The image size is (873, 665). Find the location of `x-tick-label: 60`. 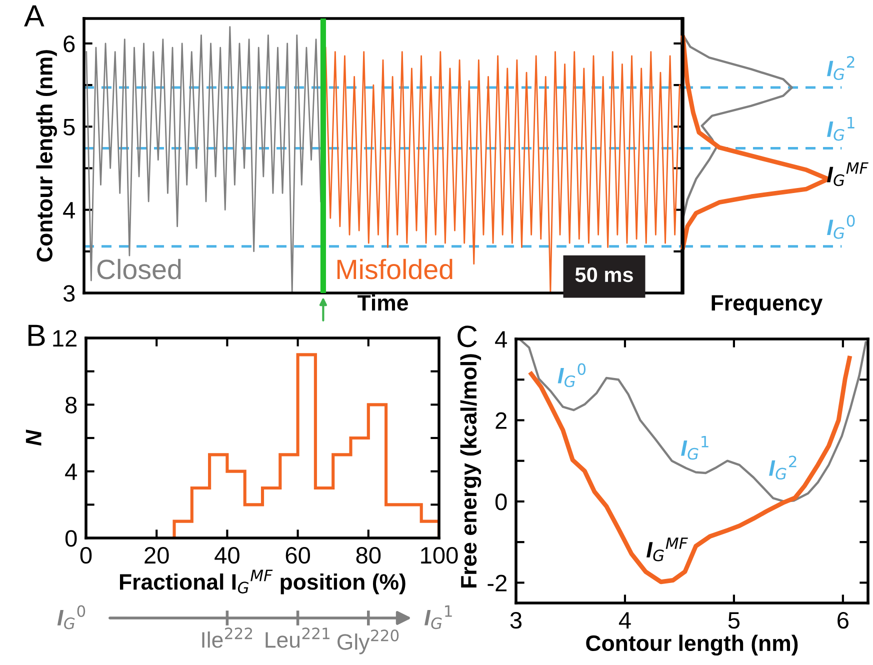

x-tick-label: 60 is located at coordinates (298, 555).